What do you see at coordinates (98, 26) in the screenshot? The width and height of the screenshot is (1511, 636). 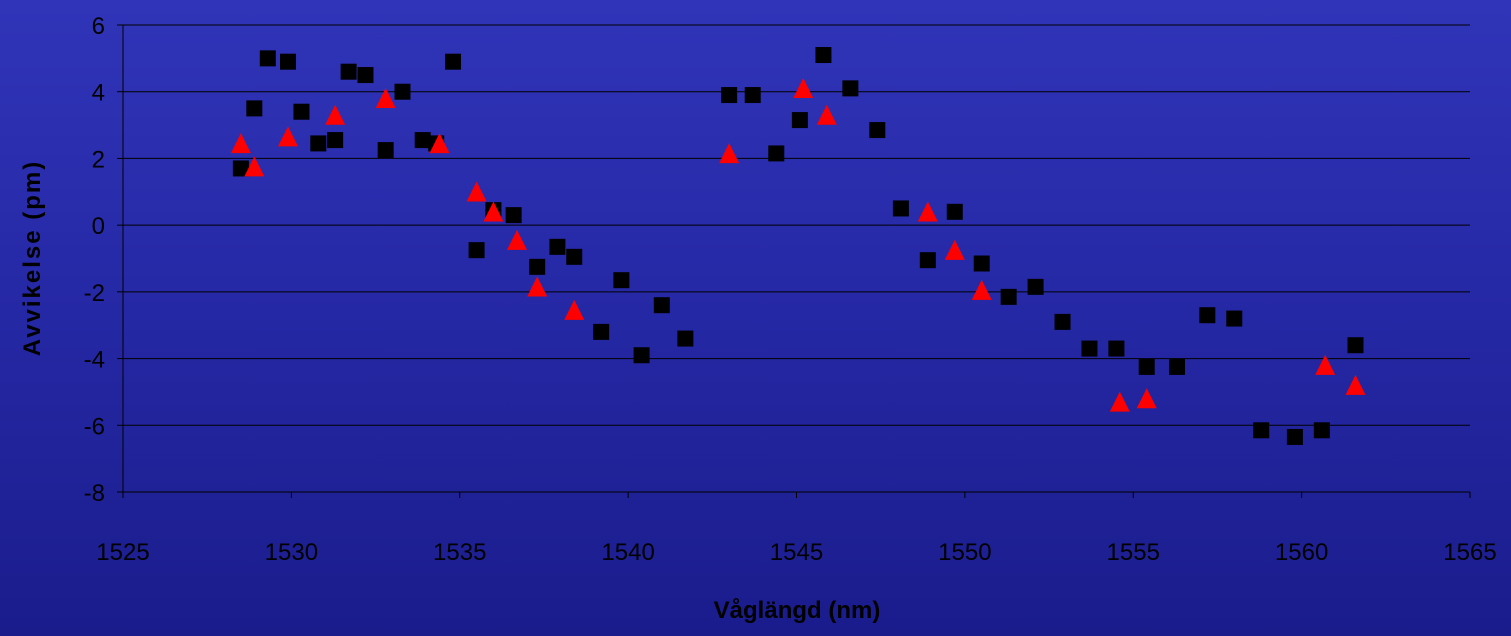 I see `y-tick-label: 6` at bounding box center [98, 26].